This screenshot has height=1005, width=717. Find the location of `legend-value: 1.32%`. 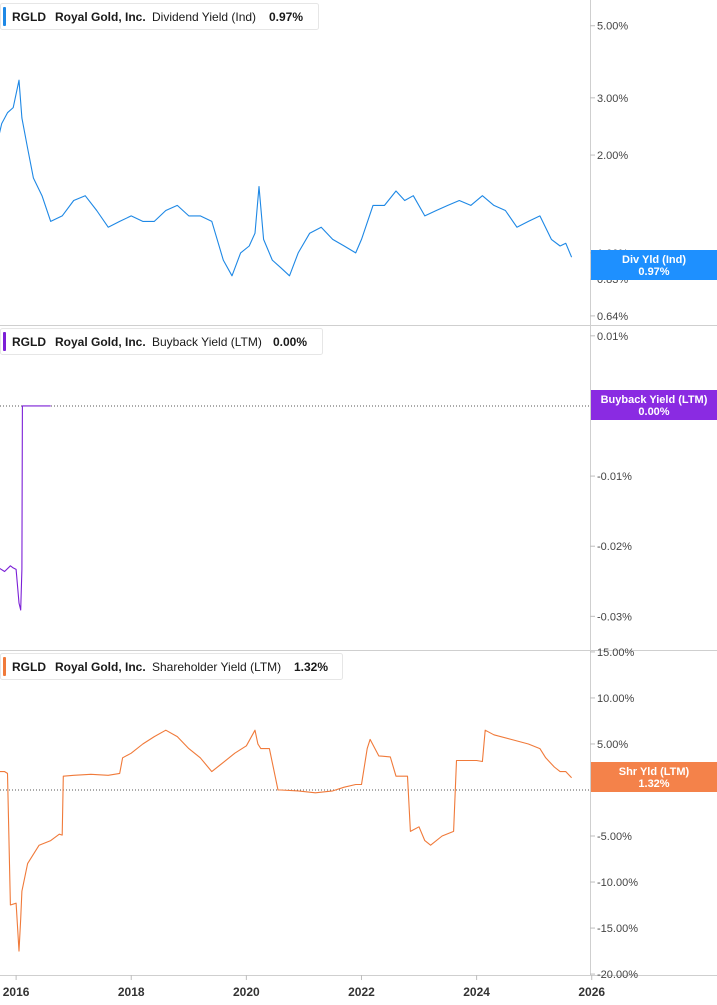

legend-value: 1.32% is located at coordinates (311, 667).